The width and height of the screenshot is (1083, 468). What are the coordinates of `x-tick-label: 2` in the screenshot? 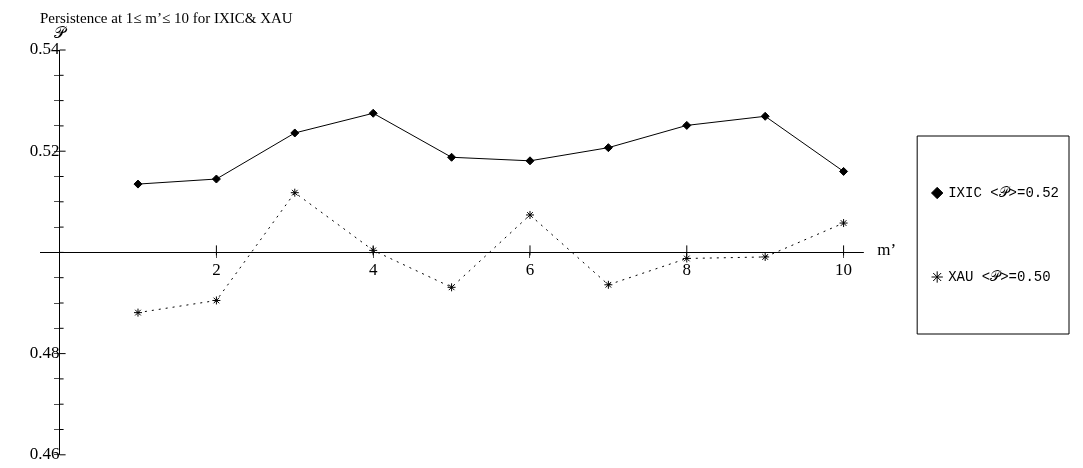 It's located at (216, 270).